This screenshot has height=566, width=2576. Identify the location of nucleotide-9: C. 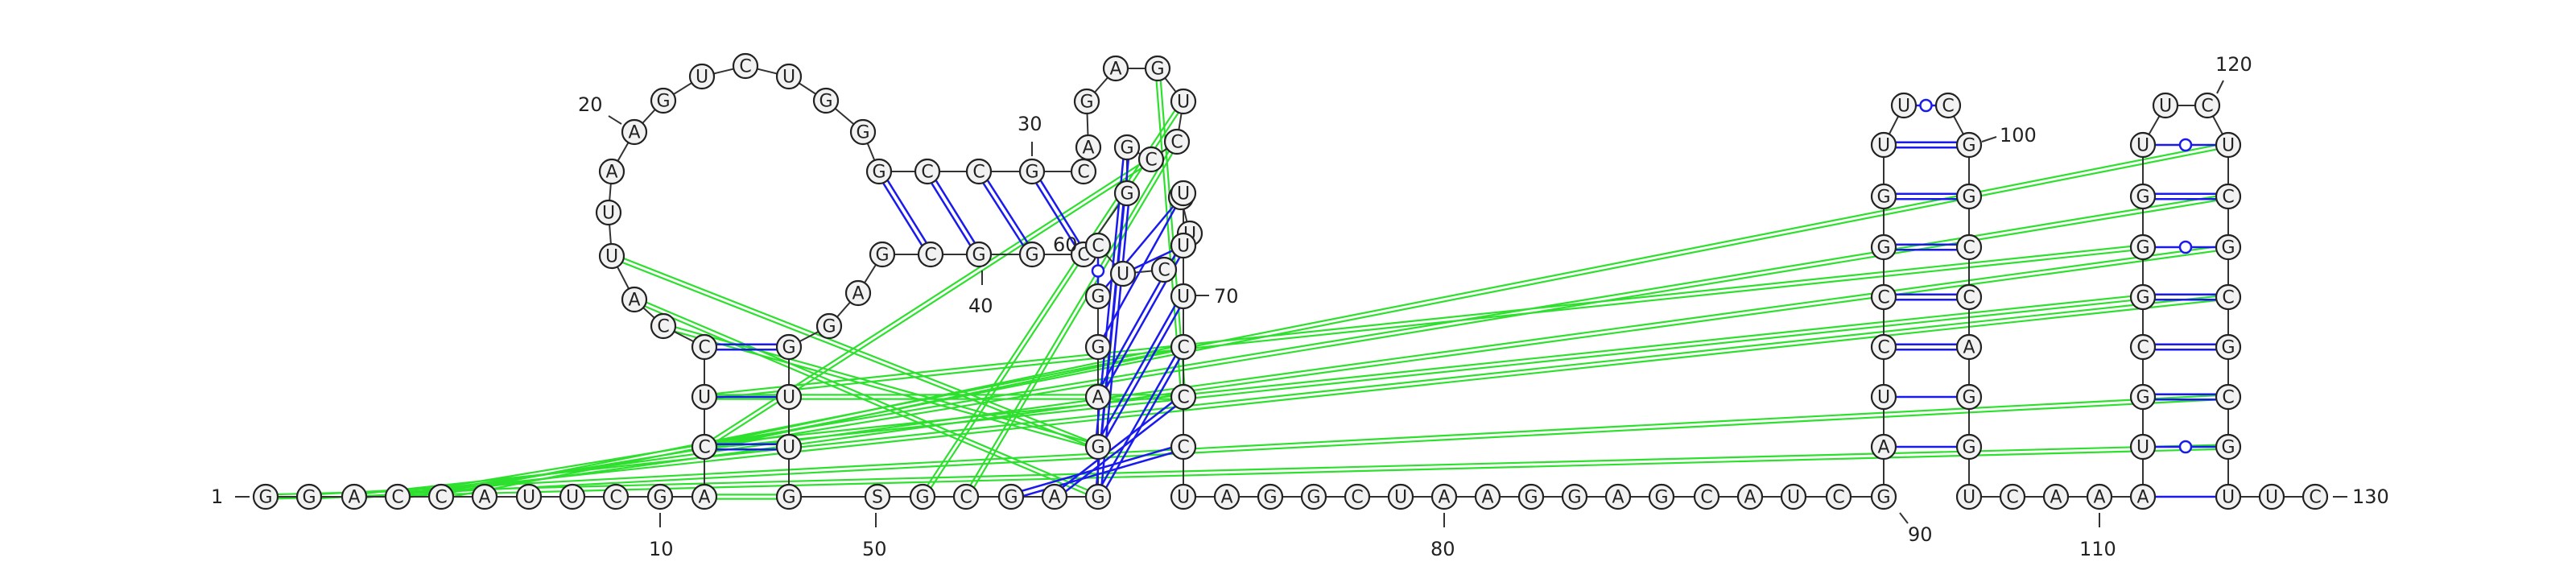
(616, 496).